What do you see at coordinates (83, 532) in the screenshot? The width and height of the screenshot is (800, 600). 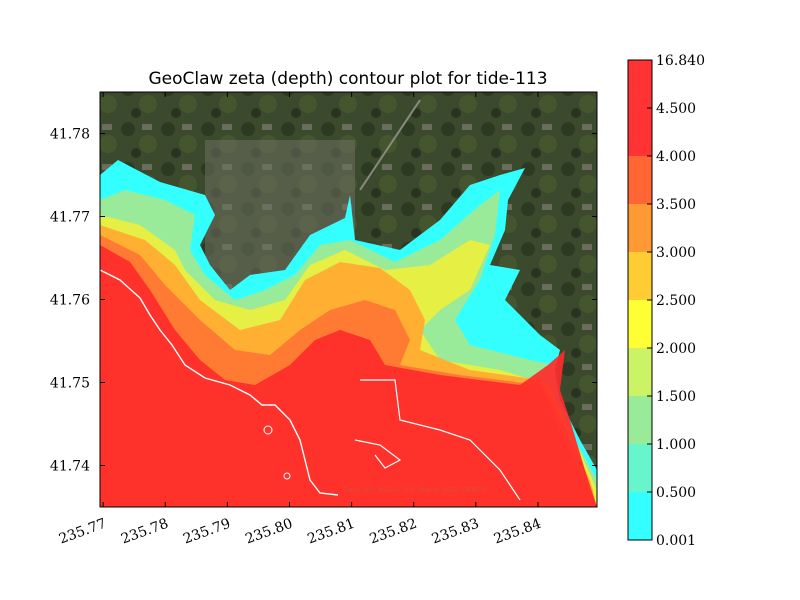 I see `x-tick-label: 235.77` at bounding box center [83, 532].